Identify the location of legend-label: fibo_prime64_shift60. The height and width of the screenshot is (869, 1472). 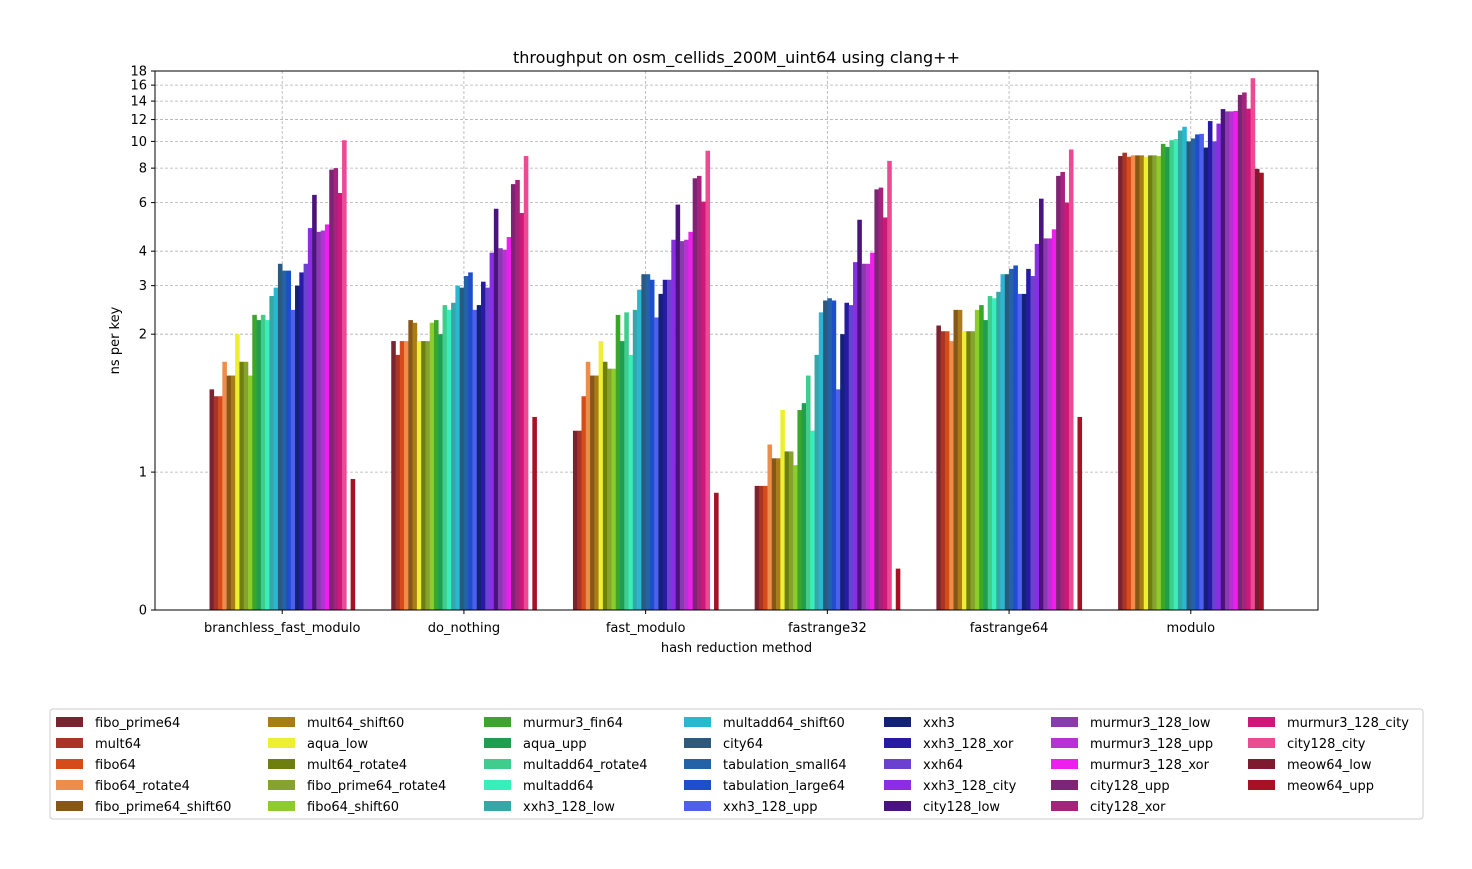
(163, 807).